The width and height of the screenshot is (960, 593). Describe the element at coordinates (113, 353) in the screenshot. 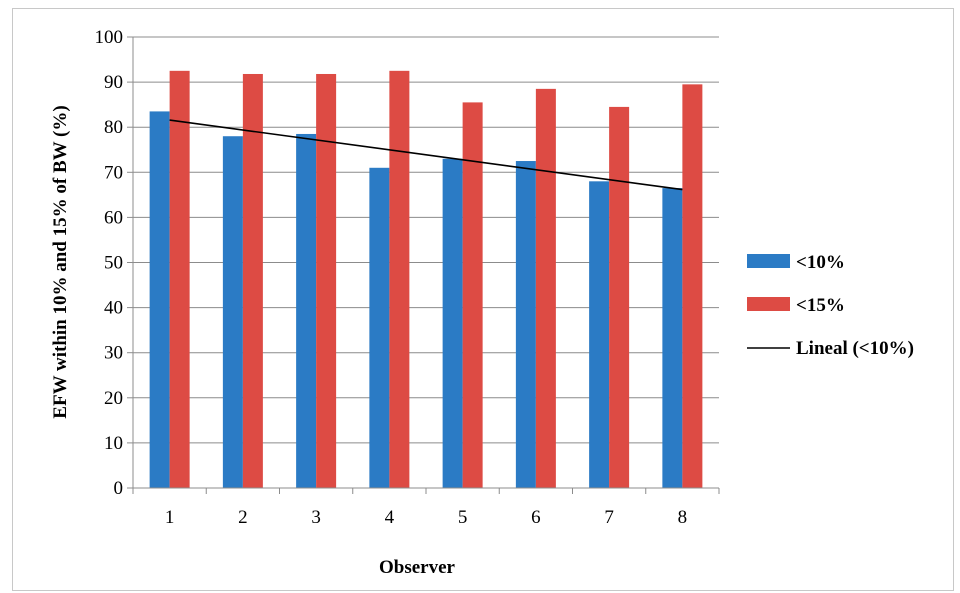

I see `y-tick-label-30: 30` at that location.